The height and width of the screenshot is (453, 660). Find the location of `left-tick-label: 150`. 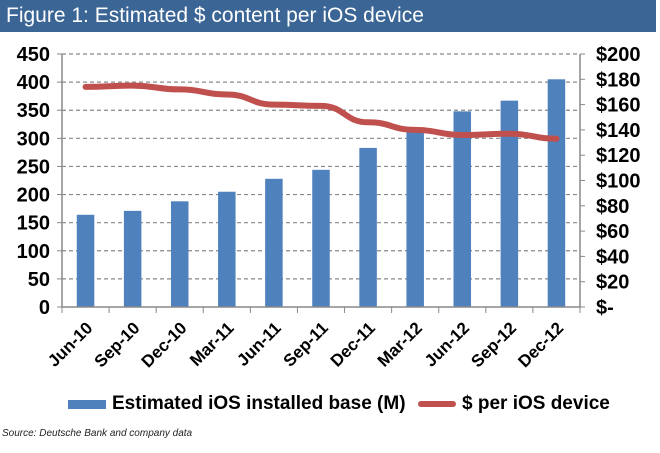

left-tick-label: 150 is located at coordinates (33, 224).